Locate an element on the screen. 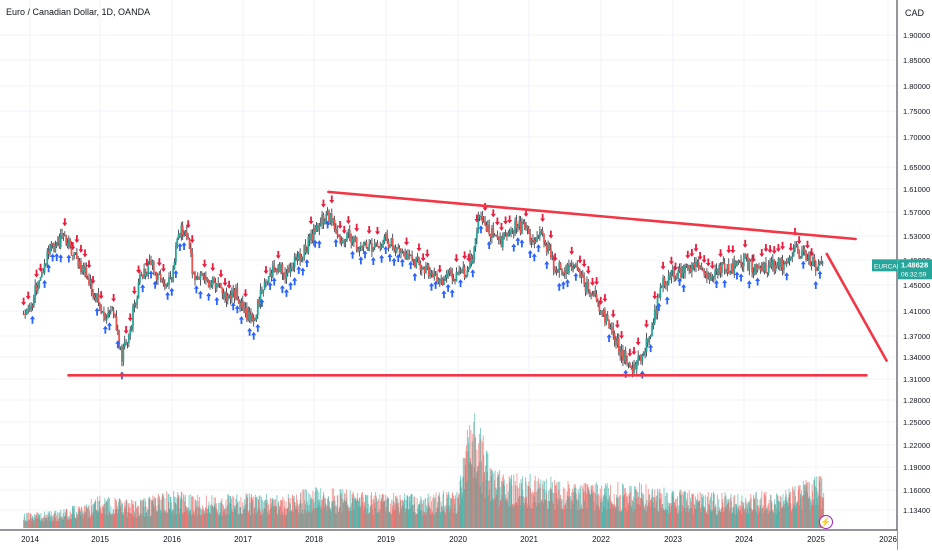  x-tick-label: 2015 is located at coordinates (100, 539).